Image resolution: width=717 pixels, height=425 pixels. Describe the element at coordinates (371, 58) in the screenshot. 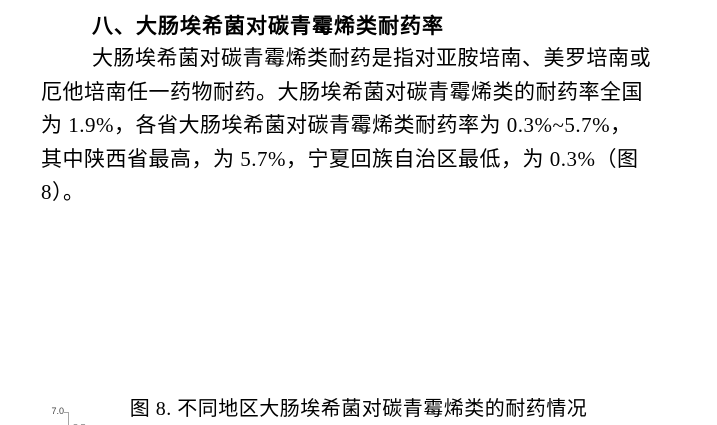

I see `paragraph-line: 大肠埃希菌对碳青霉烯类耐药是指对亚胺培南、美罗培南或` at that location.